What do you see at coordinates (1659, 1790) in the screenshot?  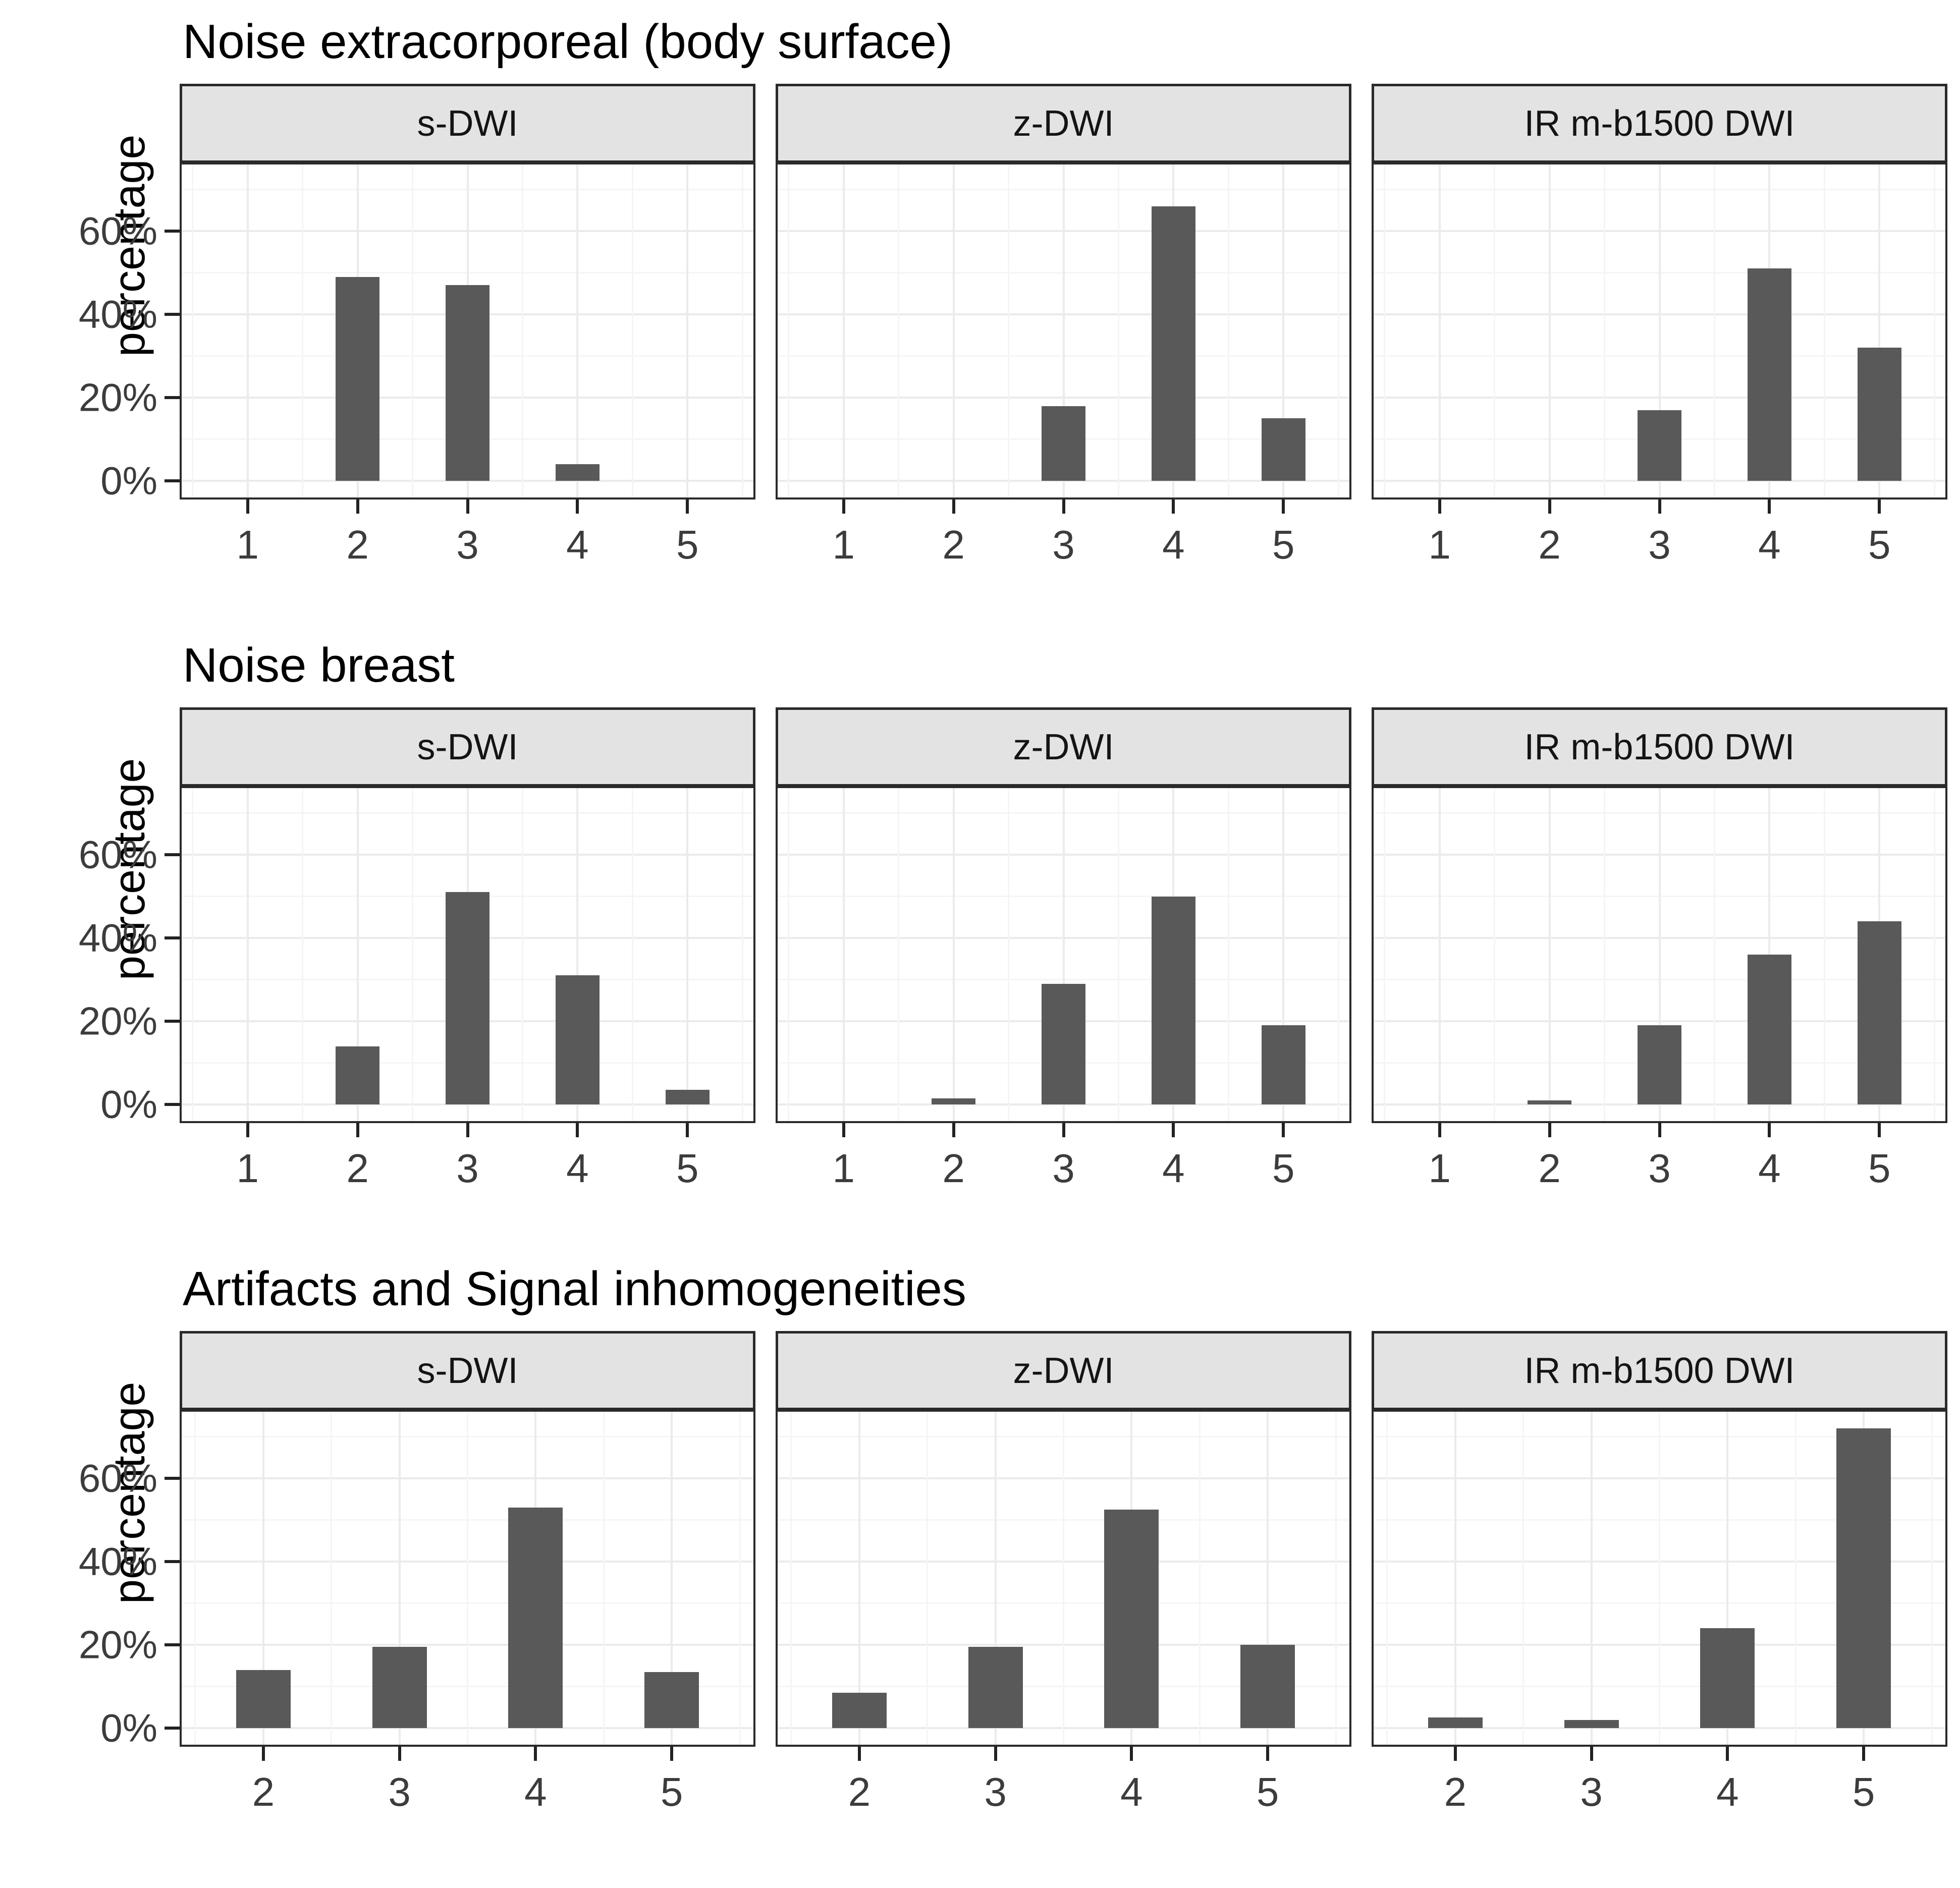 I see `x-axis: 2 3 4 5` at bounding box center [1659, 1790].